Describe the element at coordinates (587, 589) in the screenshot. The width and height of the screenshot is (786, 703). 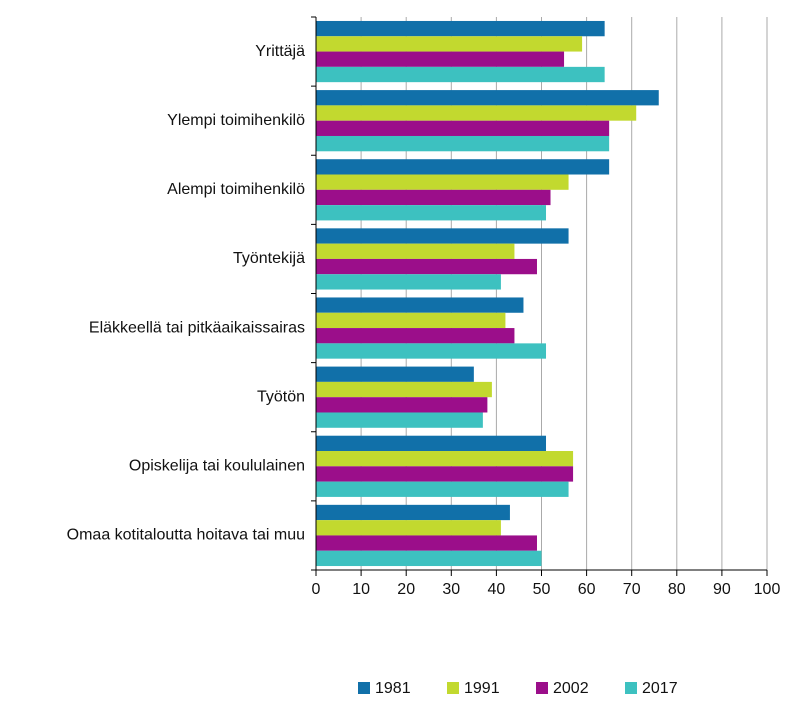
I see `x-tick-label: 60` at that location.